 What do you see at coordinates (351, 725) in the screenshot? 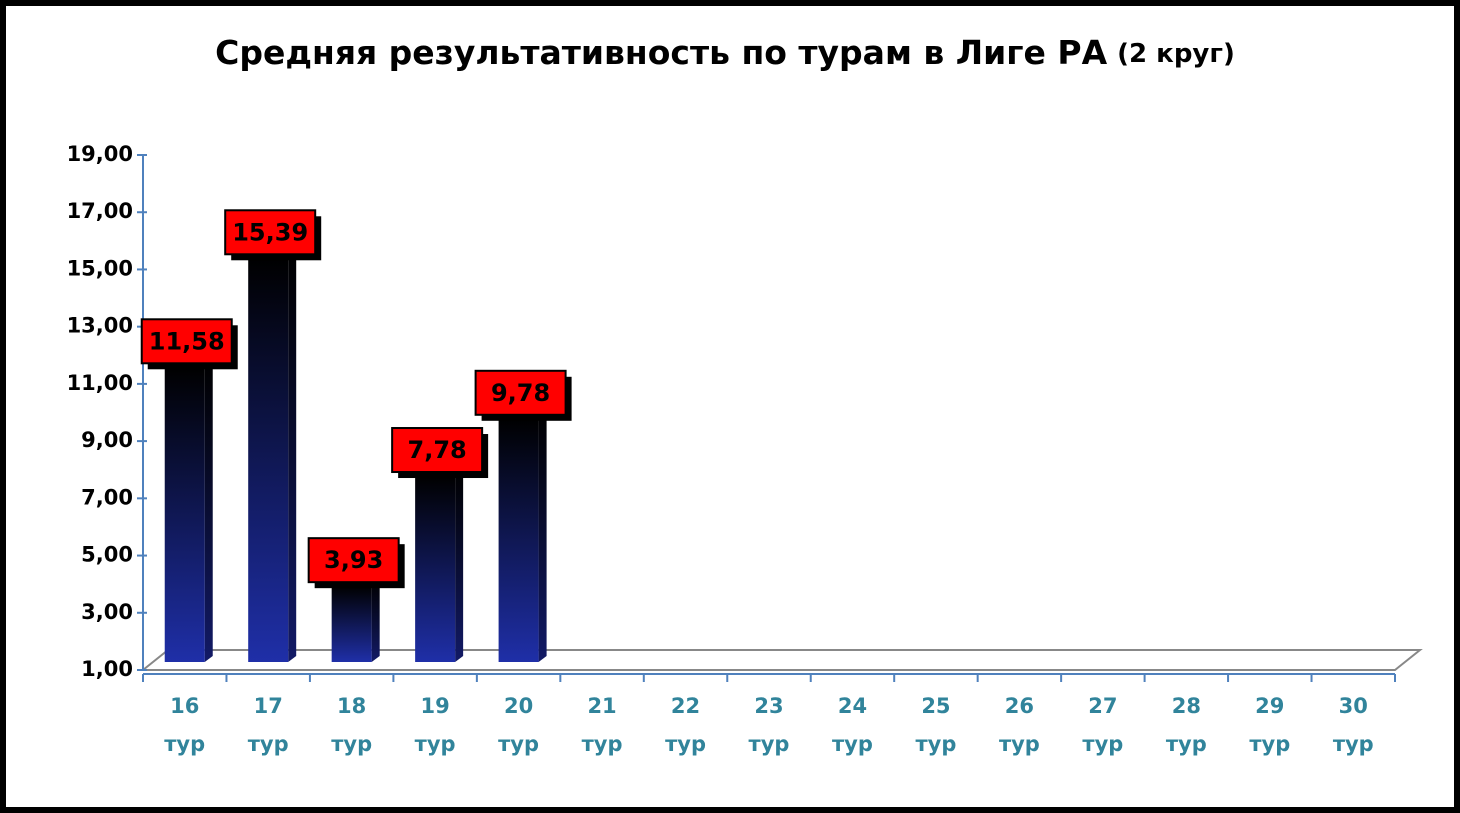
I see `x-tick-label: 18 тур` at bounding box center [351, 725].